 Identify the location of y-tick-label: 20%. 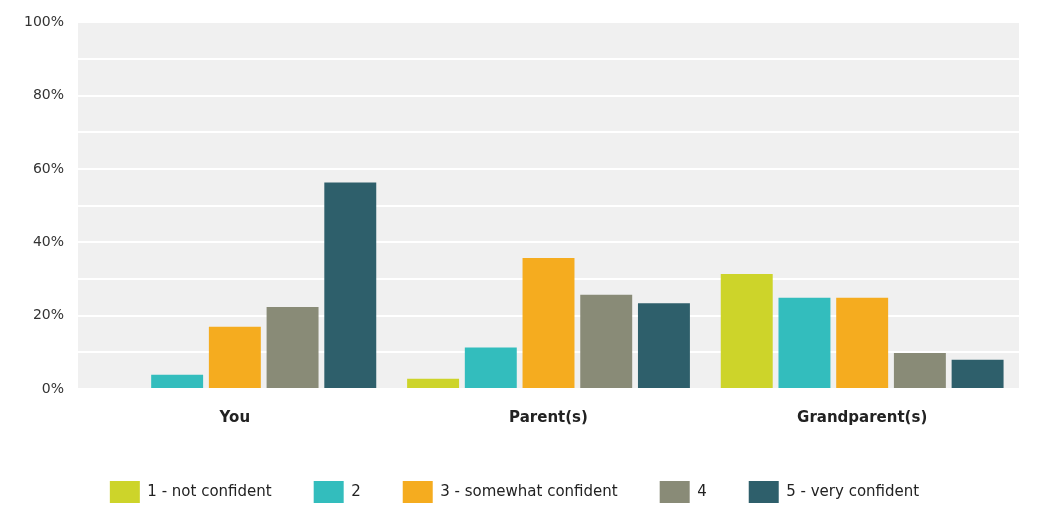
(48, 314).